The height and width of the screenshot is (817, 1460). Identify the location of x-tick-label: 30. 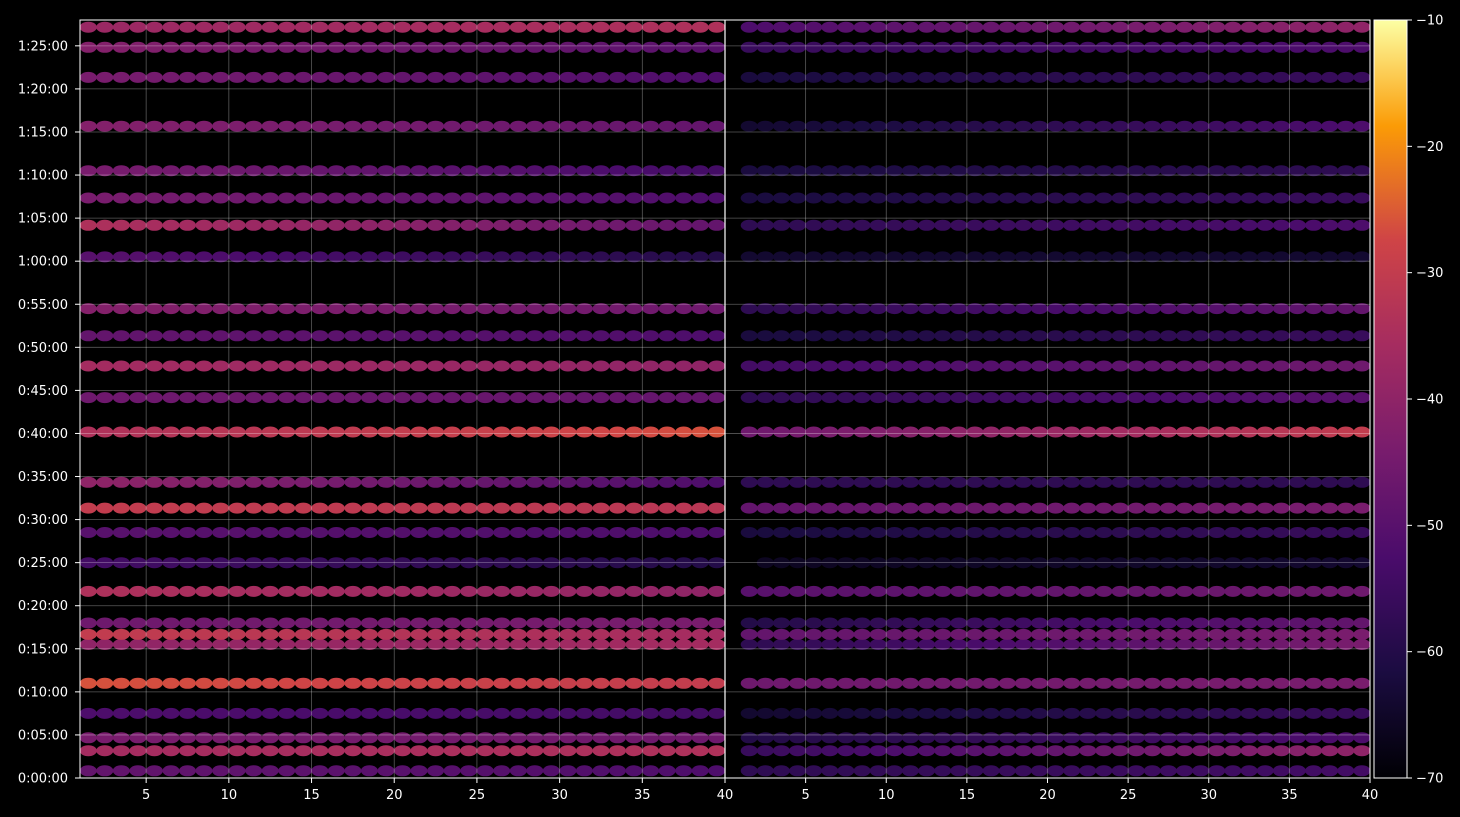
(559, 795).